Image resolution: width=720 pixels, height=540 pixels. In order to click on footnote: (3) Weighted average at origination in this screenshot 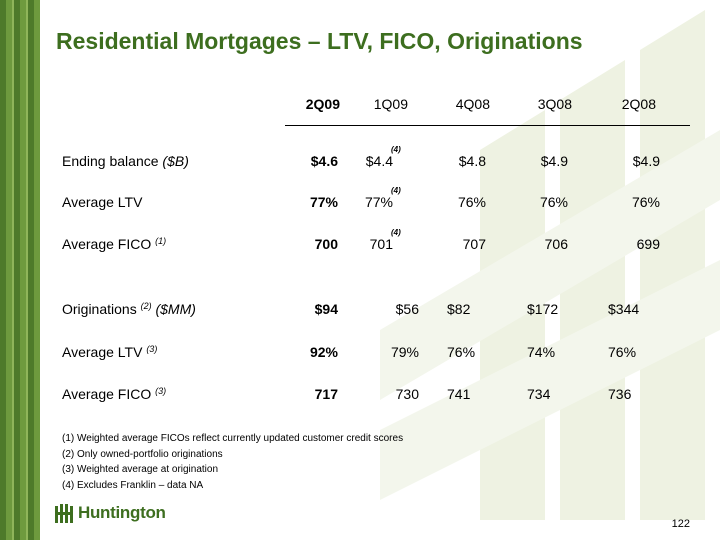, I will do `click(140, 469)`.